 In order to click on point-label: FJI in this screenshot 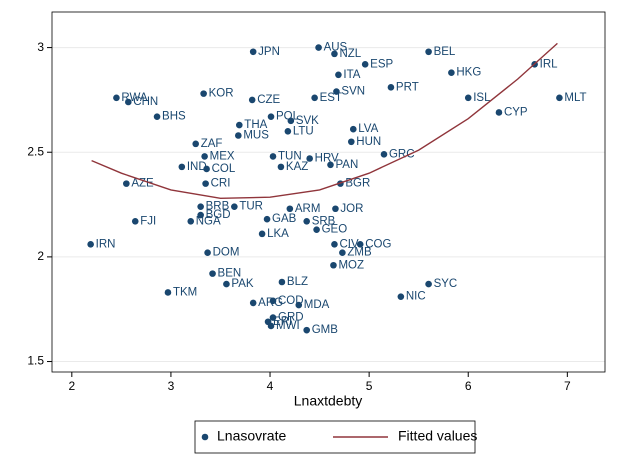, I will do `click(148, 221)`.